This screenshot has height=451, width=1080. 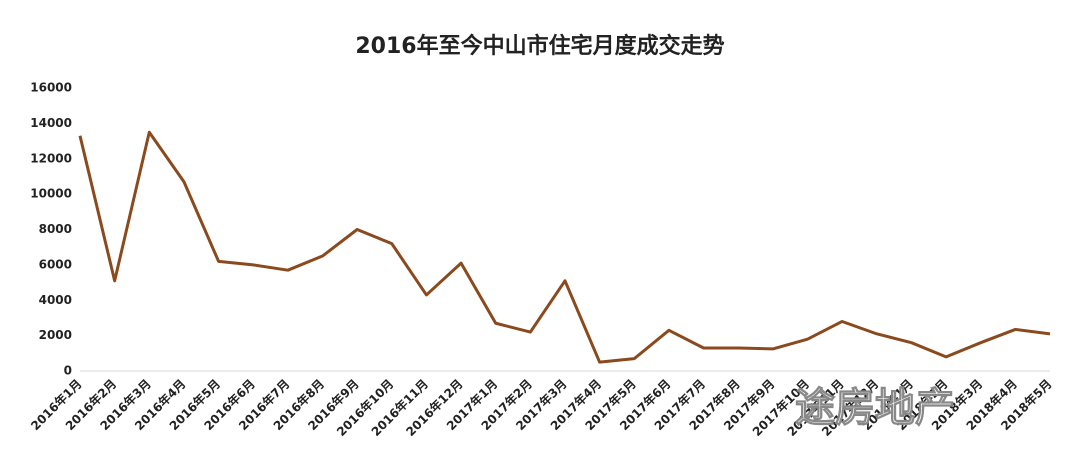 I want to click on y-tick-label: 16000, so click(x=51, y=88).